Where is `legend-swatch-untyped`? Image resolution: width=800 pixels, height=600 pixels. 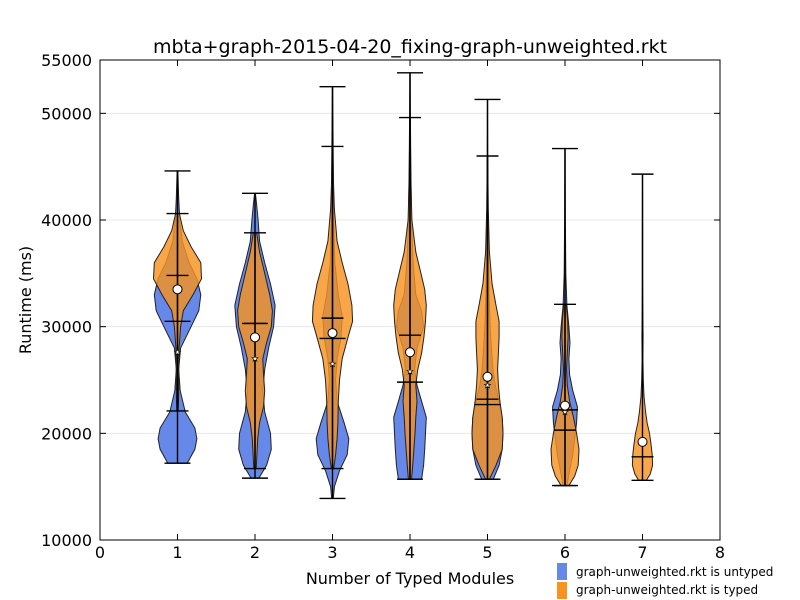
legend-swatch-untyped is located at coordinates (562, 571).